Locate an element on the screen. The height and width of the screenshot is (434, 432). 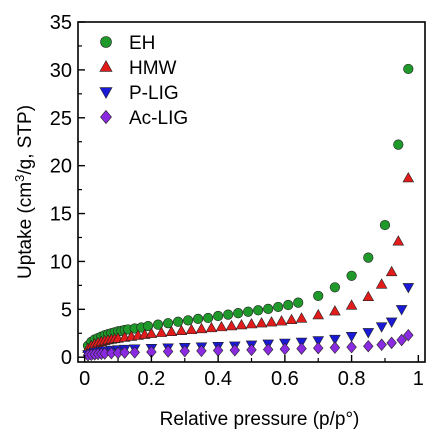
x-tick-label: 0.2 is located at coordinates (151, 379).